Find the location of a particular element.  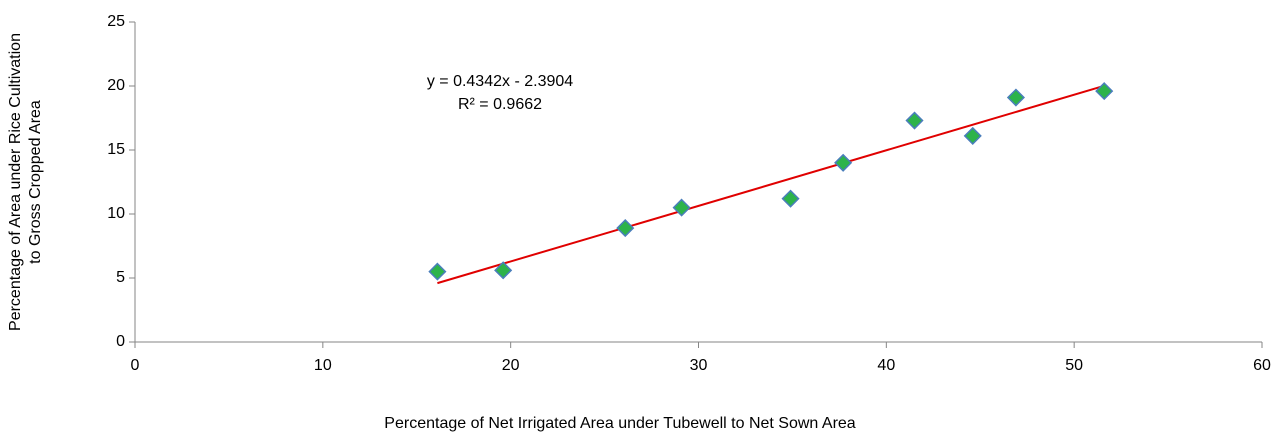

x-tick-label: 30 is located at coordinates (699, 365).